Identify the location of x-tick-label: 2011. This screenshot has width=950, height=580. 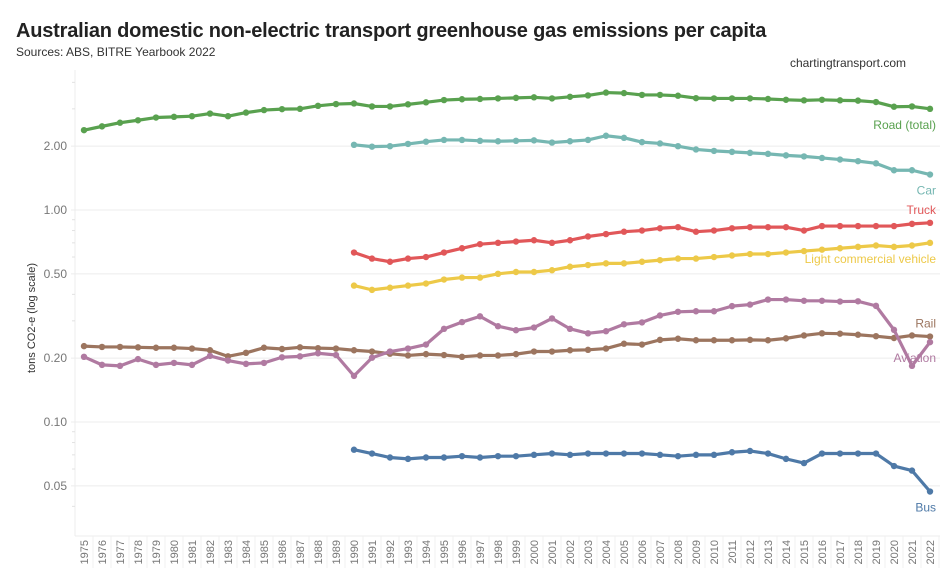
(733, 552).